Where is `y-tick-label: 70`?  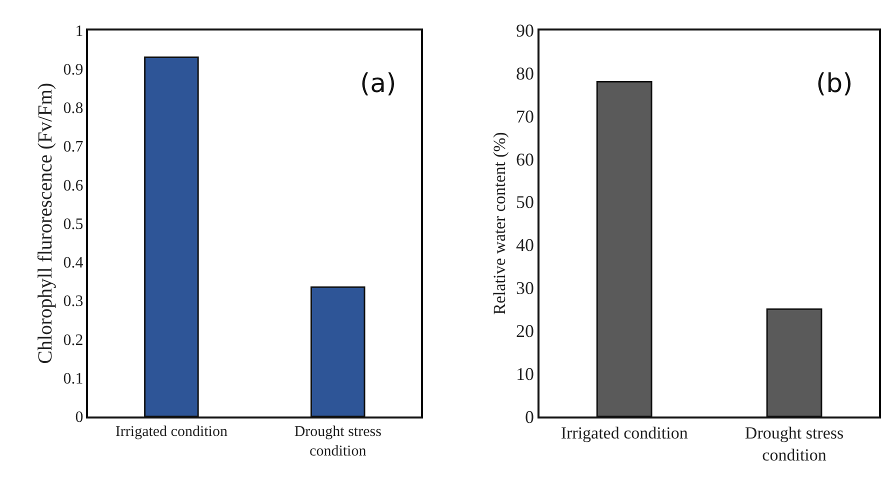
y-tick-label: 70 is located at coordinates (525, 116).